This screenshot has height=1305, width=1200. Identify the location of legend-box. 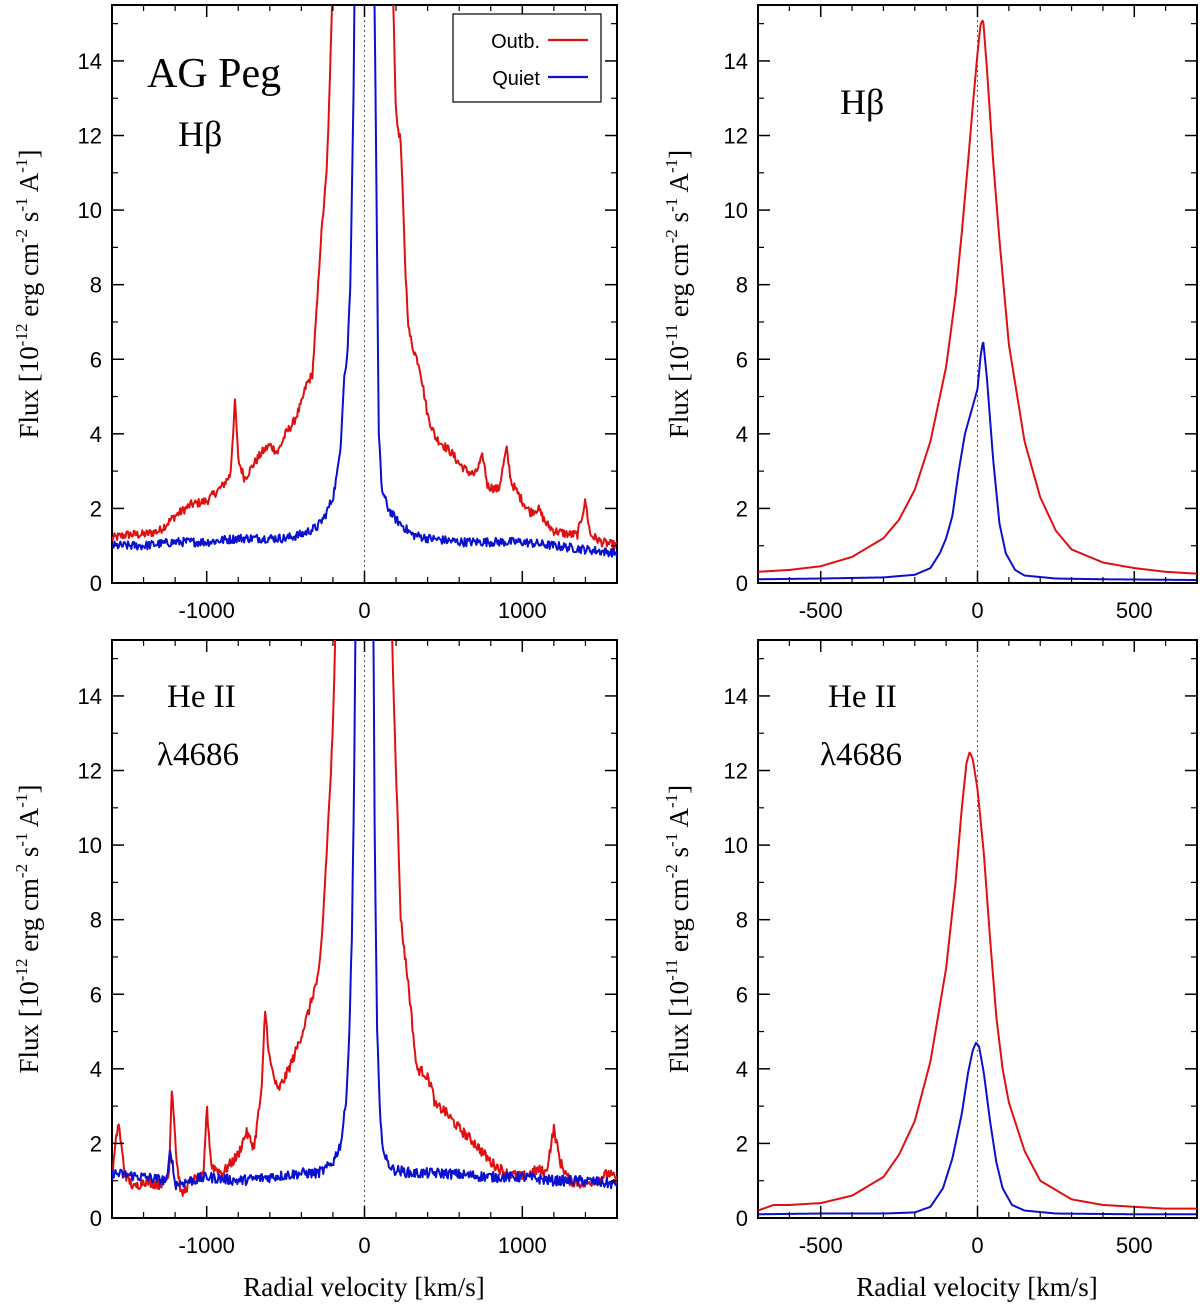
(527, 58).